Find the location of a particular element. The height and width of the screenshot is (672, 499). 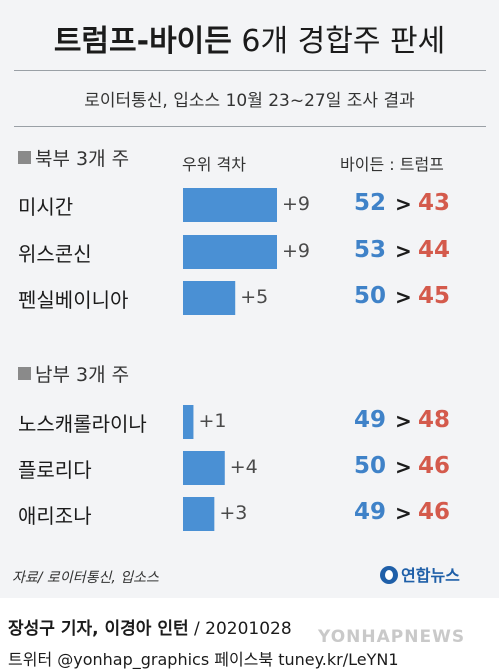

trump-value: 43 is located at coordinates (434, 203).